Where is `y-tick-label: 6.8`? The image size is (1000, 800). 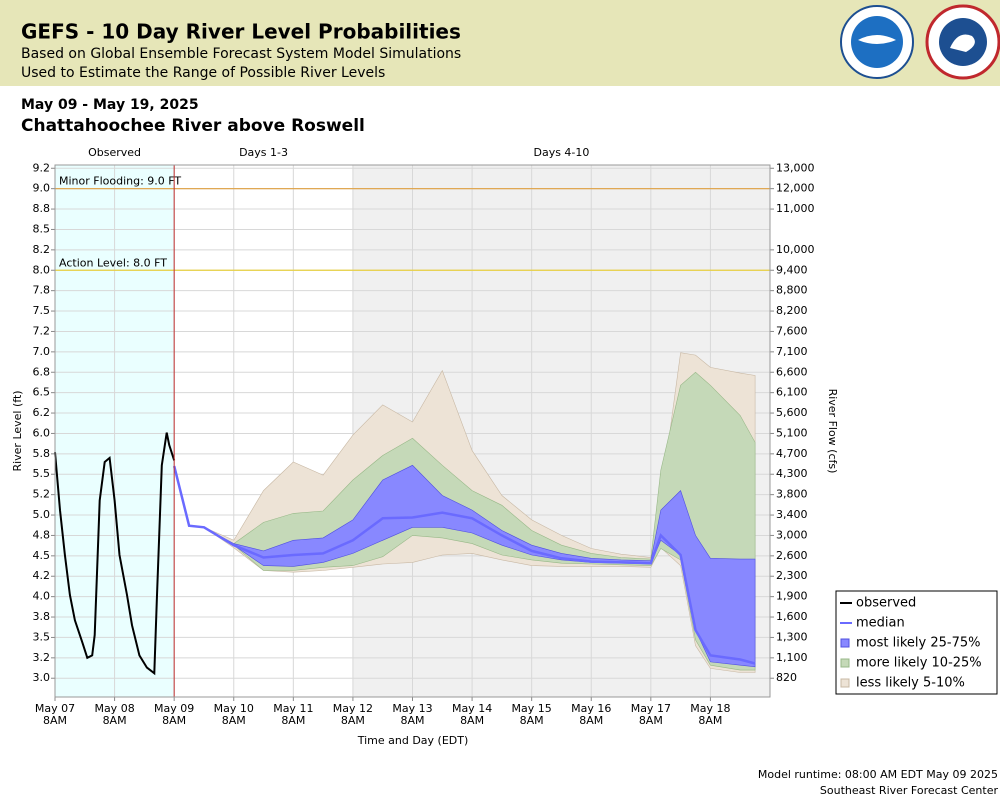
y-tick-label: 6.8 is located at coordinates (42, 371).